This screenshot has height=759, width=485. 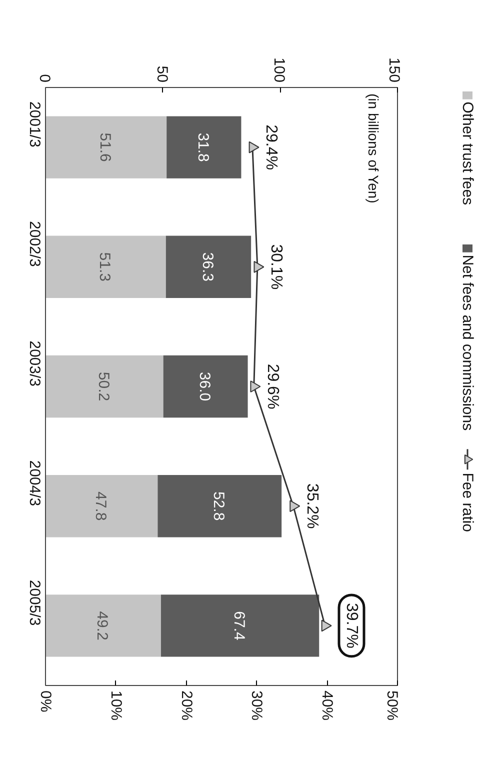 I want to click on x-tick-label: 0, so click(x=44, y=78).